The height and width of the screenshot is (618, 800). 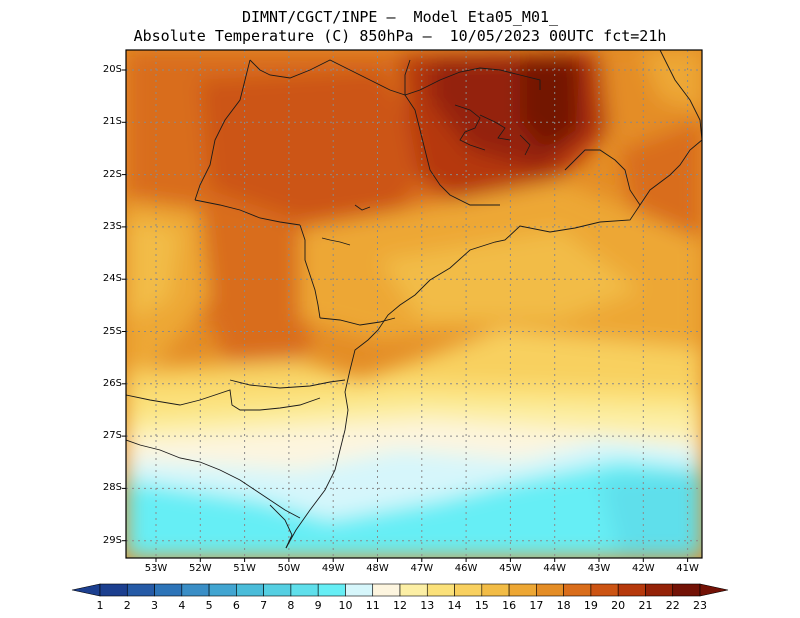 I want to click on colorbar-label: 12, so click(x=400, y=605).